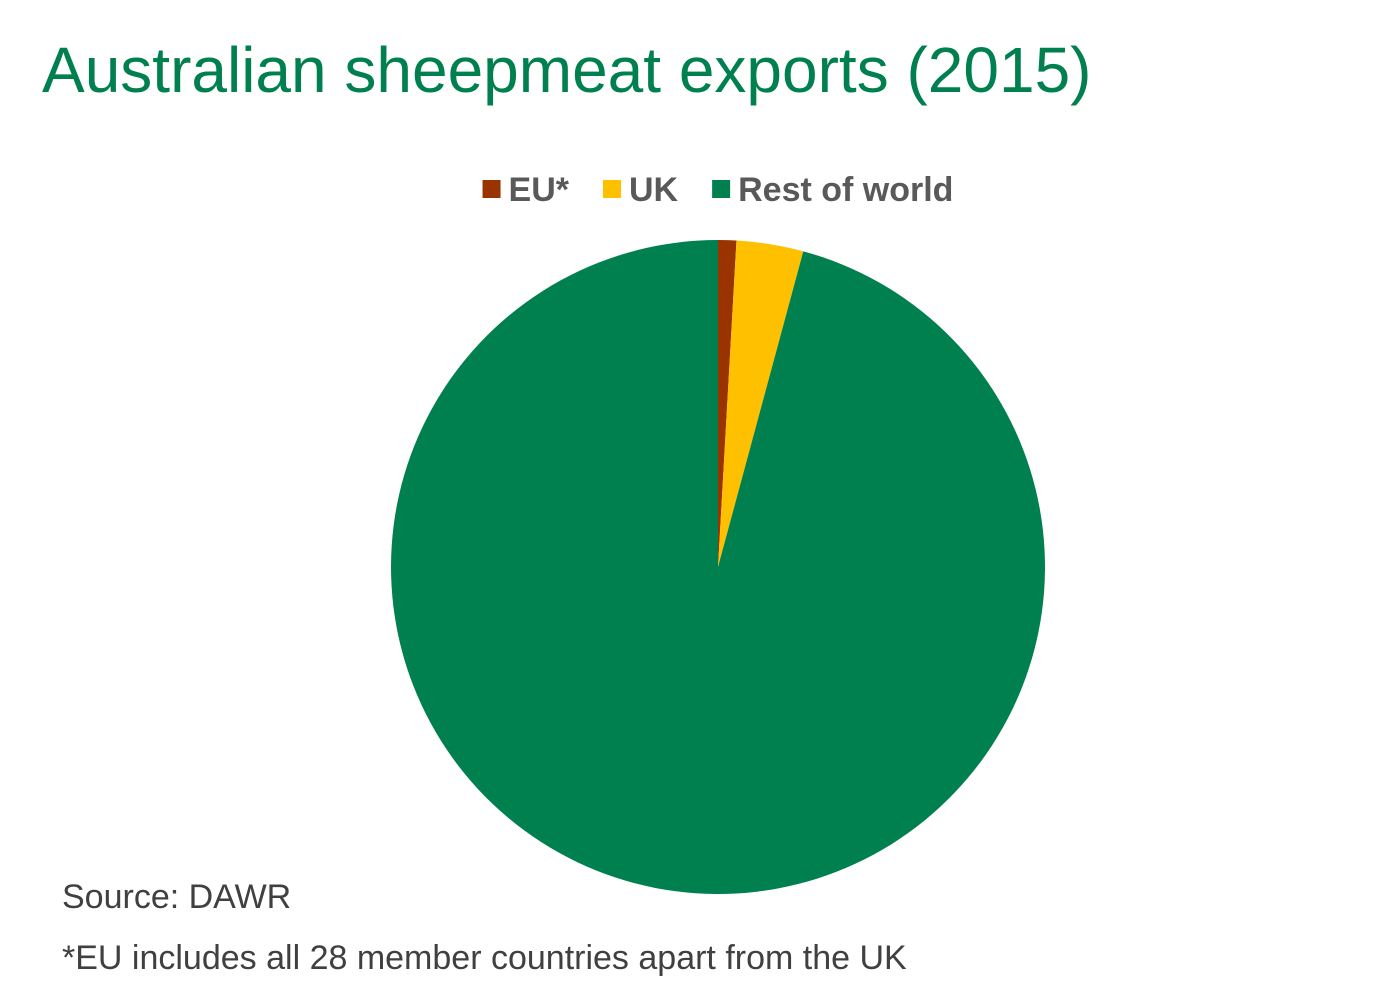  What do you see at coordinates (539, 190) in the screenshot?
I see `legend-label: EU*` at bounding box center [539, 190].